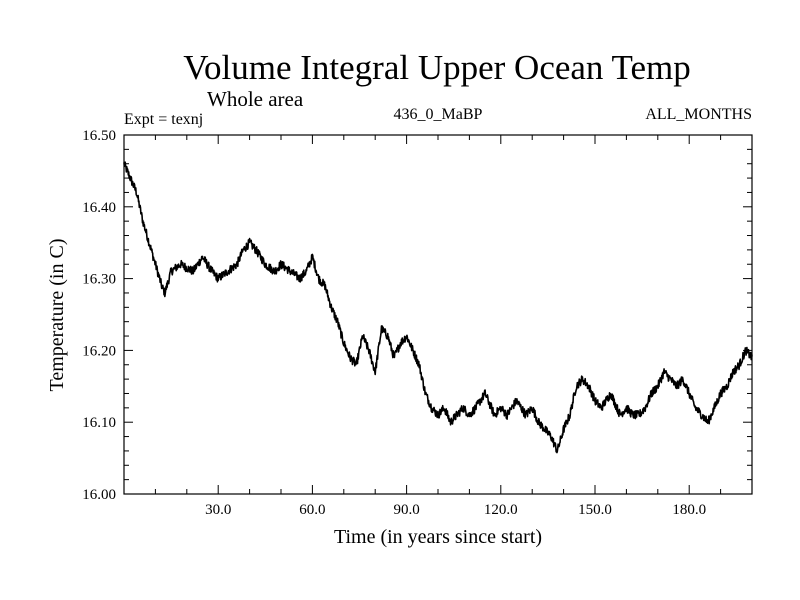  What do you see at coordinates (255, 99) in the screenshot?
I see `chart-subtitle: Whole area` at bounding box center [255, 99].